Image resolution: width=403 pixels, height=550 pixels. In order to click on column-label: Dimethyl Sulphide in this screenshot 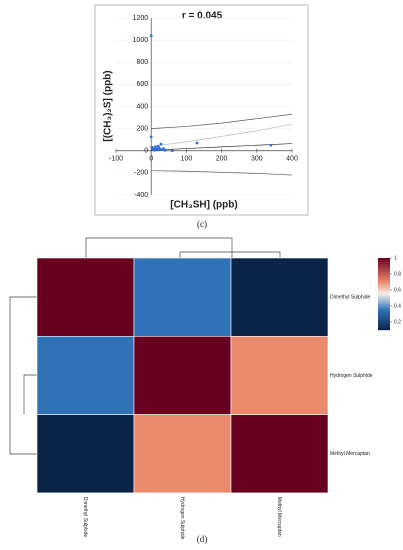, I will do `click(85, 517)`.